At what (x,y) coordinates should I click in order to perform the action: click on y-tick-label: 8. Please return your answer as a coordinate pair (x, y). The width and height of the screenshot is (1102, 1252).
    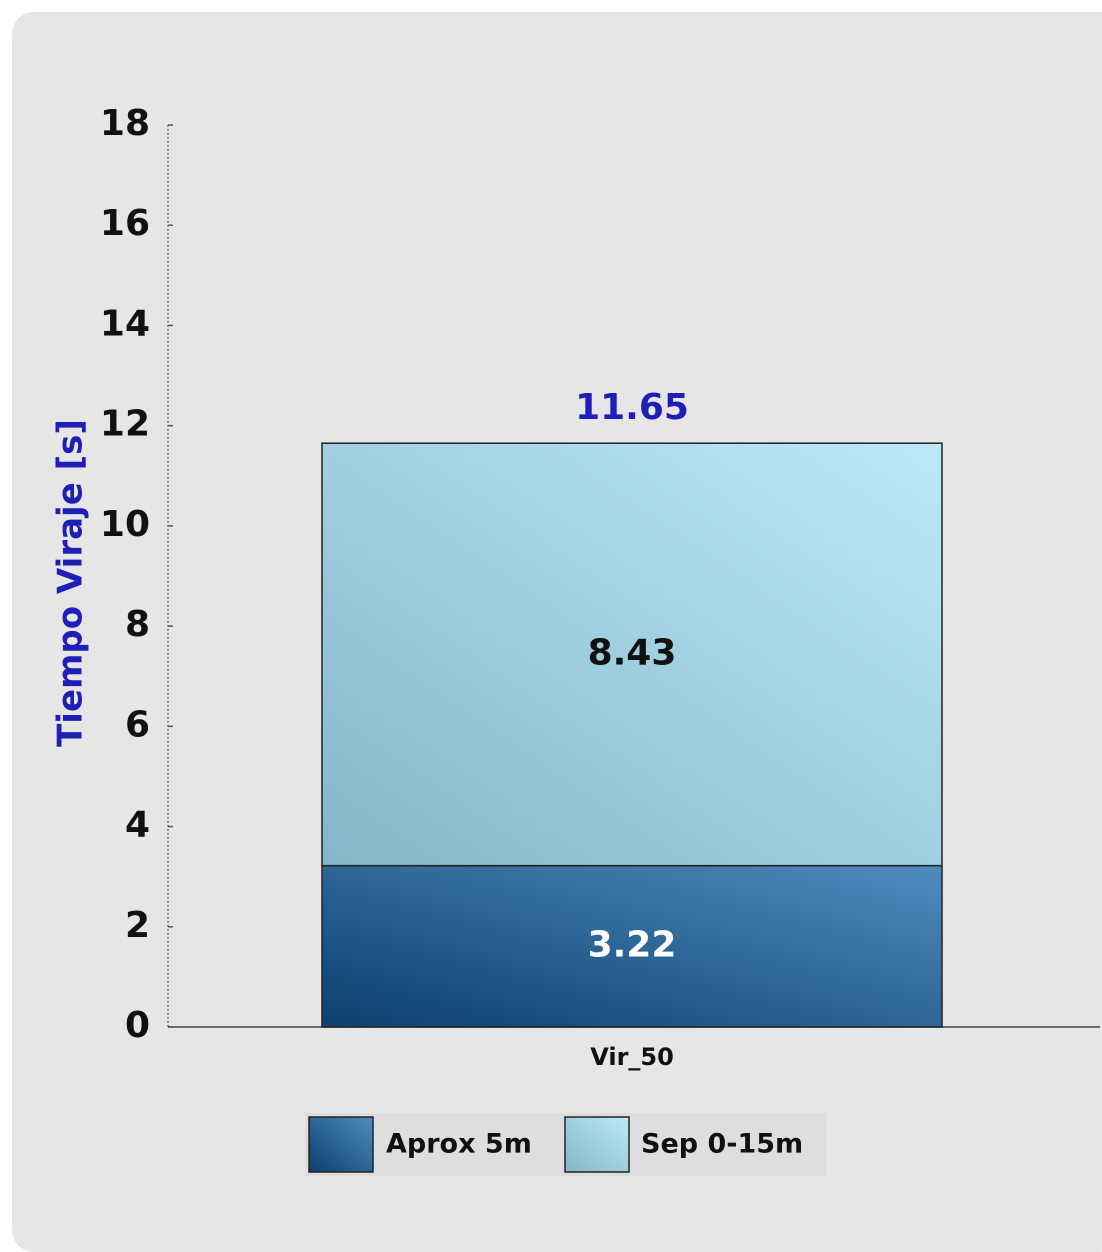
    Looking at the image, I should click on (137, 624).